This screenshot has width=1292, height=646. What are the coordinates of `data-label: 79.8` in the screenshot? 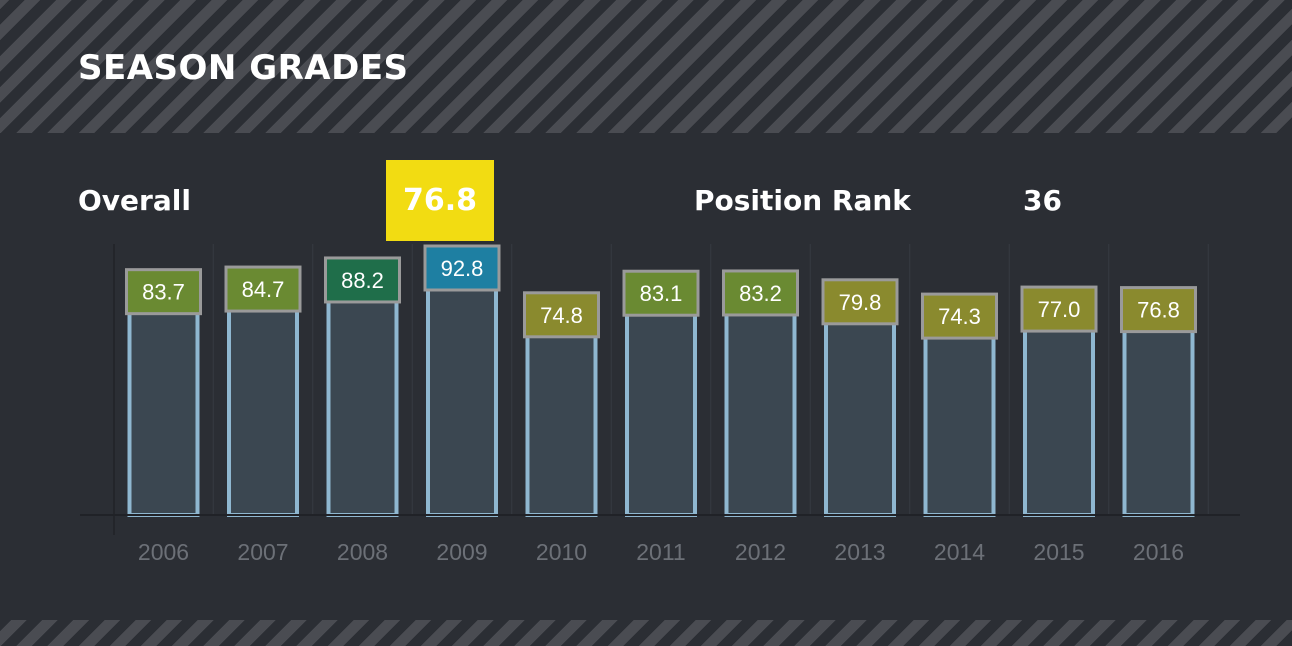 It's located at (860, 302).